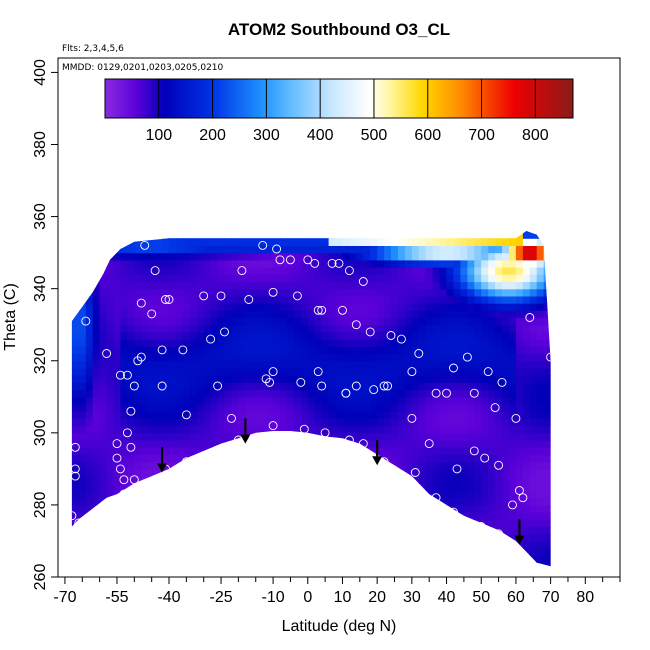  I want to click on x-tick-label: -25, so click(220, 597).